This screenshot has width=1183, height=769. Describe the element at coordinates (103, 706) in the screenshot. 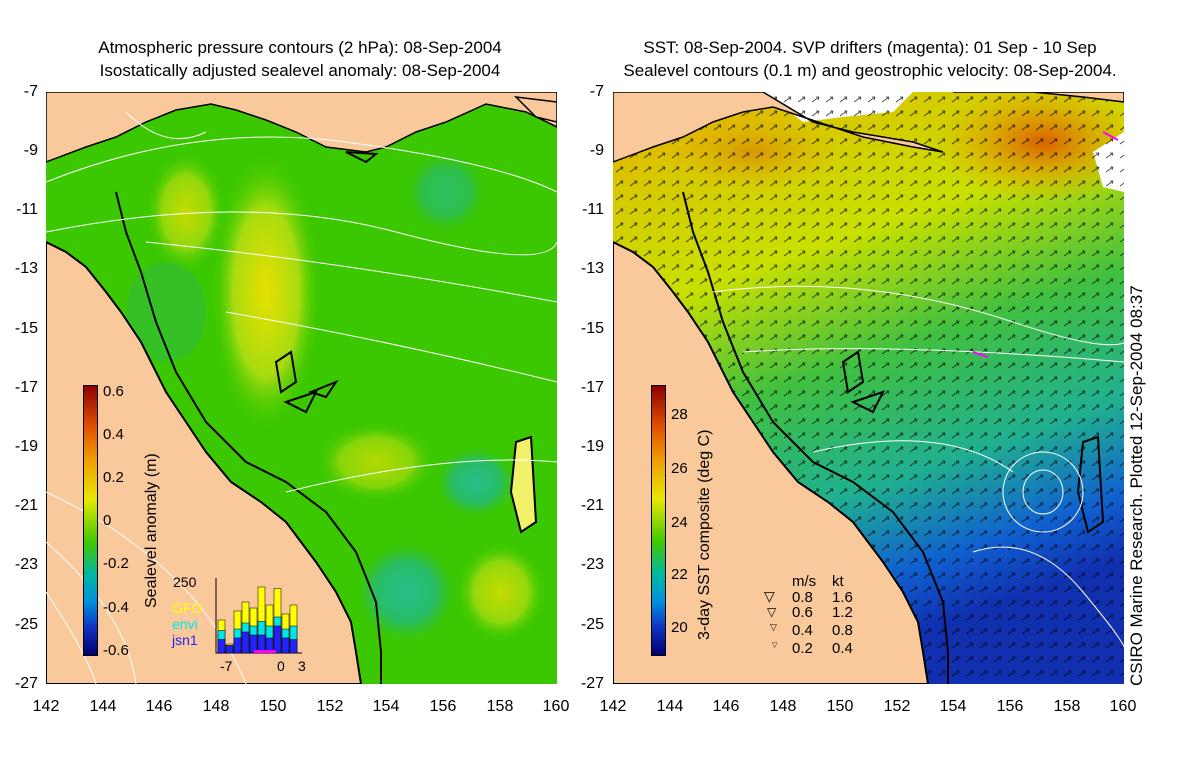

I see `left-xtick-144: 144` at that location.